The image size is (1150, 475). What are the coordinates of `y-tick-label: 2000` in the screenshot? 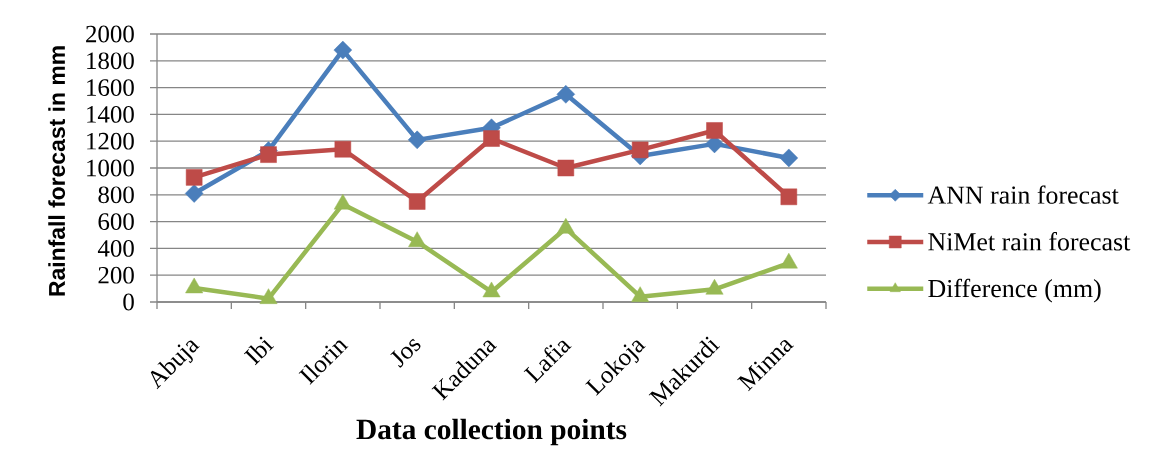 It's located at (110, 34).